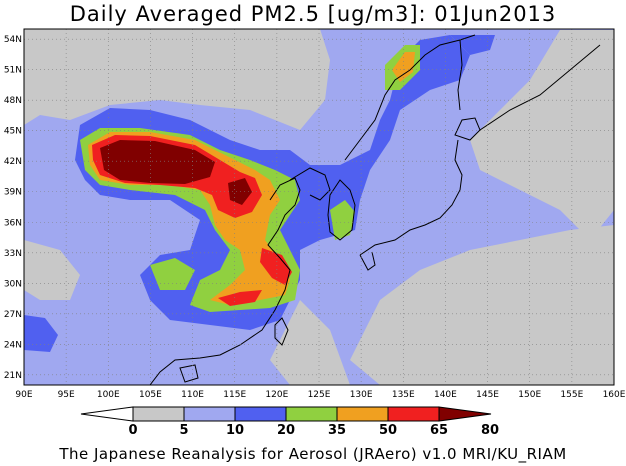 The width and height of the screenshot is (626, 466). I want to click on lat-tick-label: 36N, so click(13, 223).